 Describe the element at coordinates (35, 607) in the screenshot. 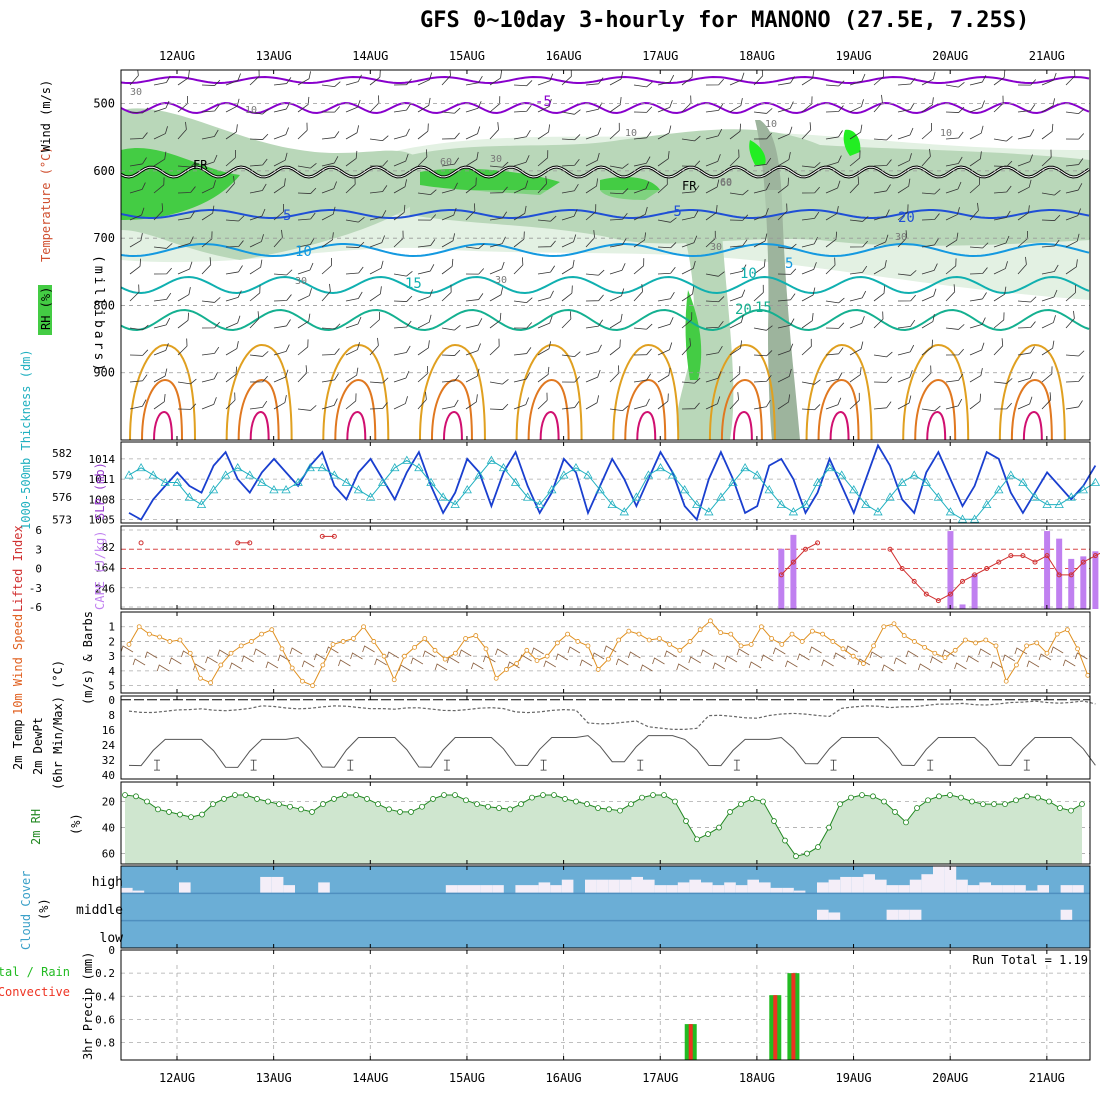

I see `li-tick: -6` at that location.